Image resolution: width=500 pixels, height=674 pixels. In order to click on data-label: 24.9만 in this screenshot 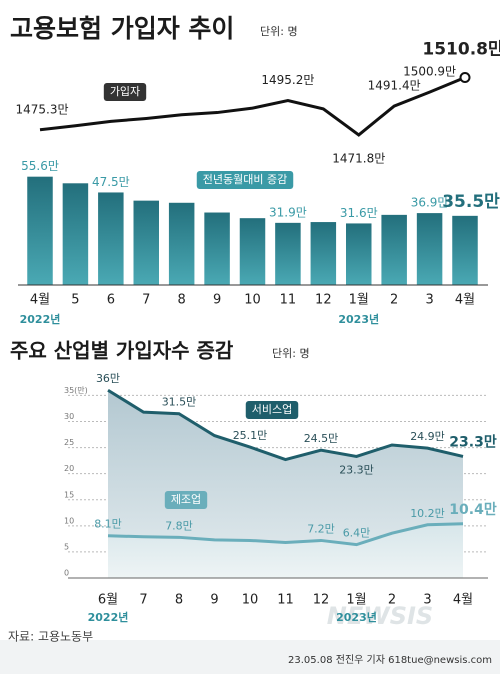, I will do `click(427, 436)`.